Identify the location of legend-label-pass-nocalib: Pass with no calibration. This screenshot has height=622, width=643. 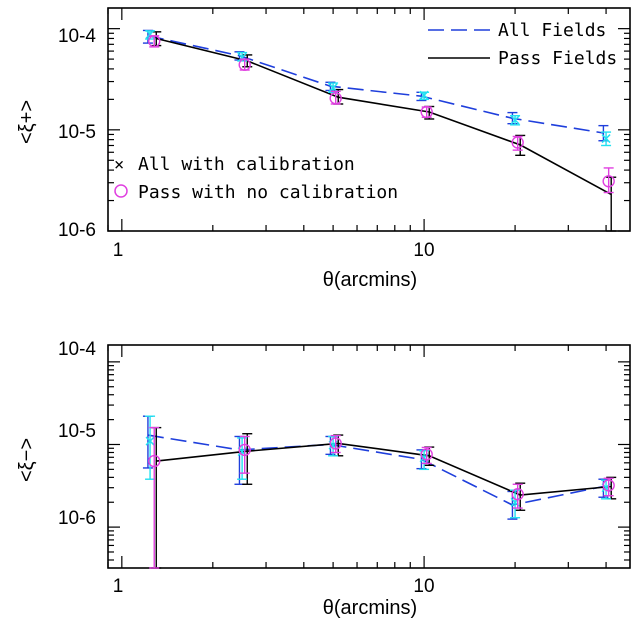
(268, 192).